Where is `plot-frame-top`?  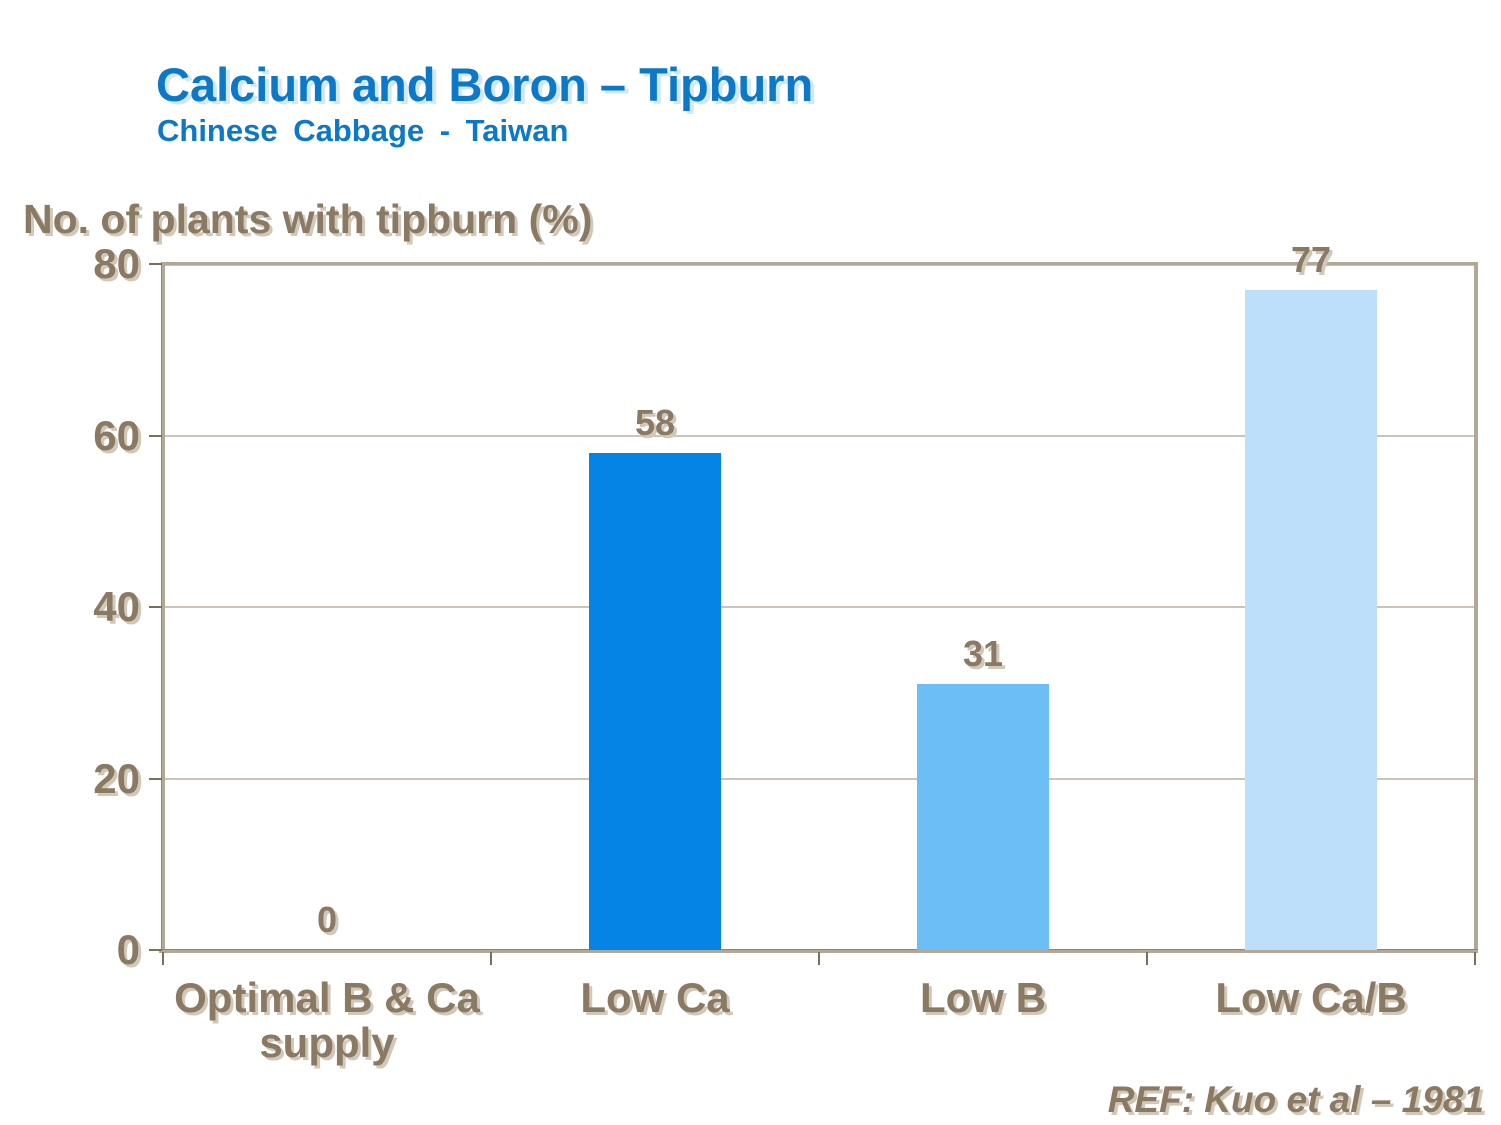 plot-frame-top is located at coordinates (819, 263).